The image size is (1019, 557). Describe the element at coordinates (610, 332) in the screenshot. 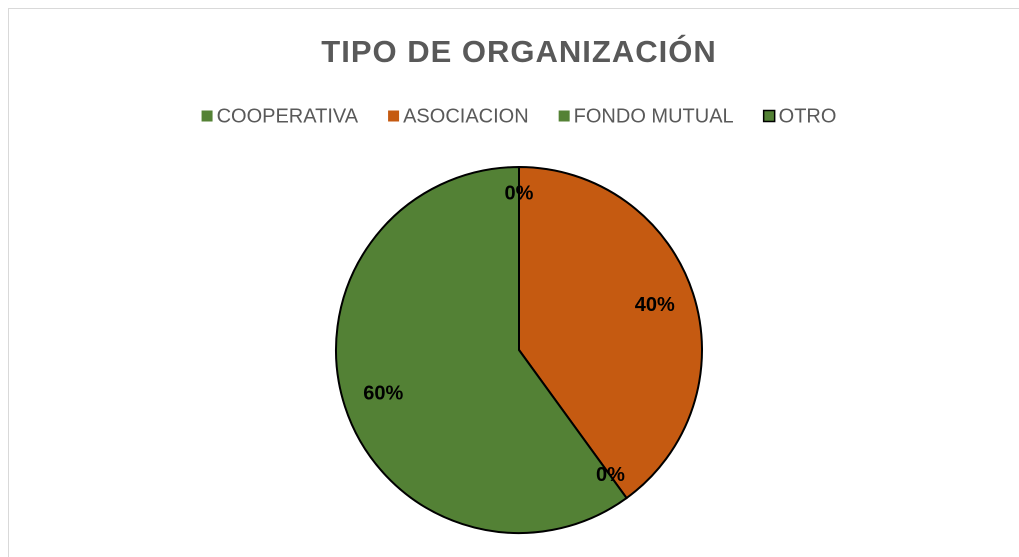

I see `pie-slice` at that location.